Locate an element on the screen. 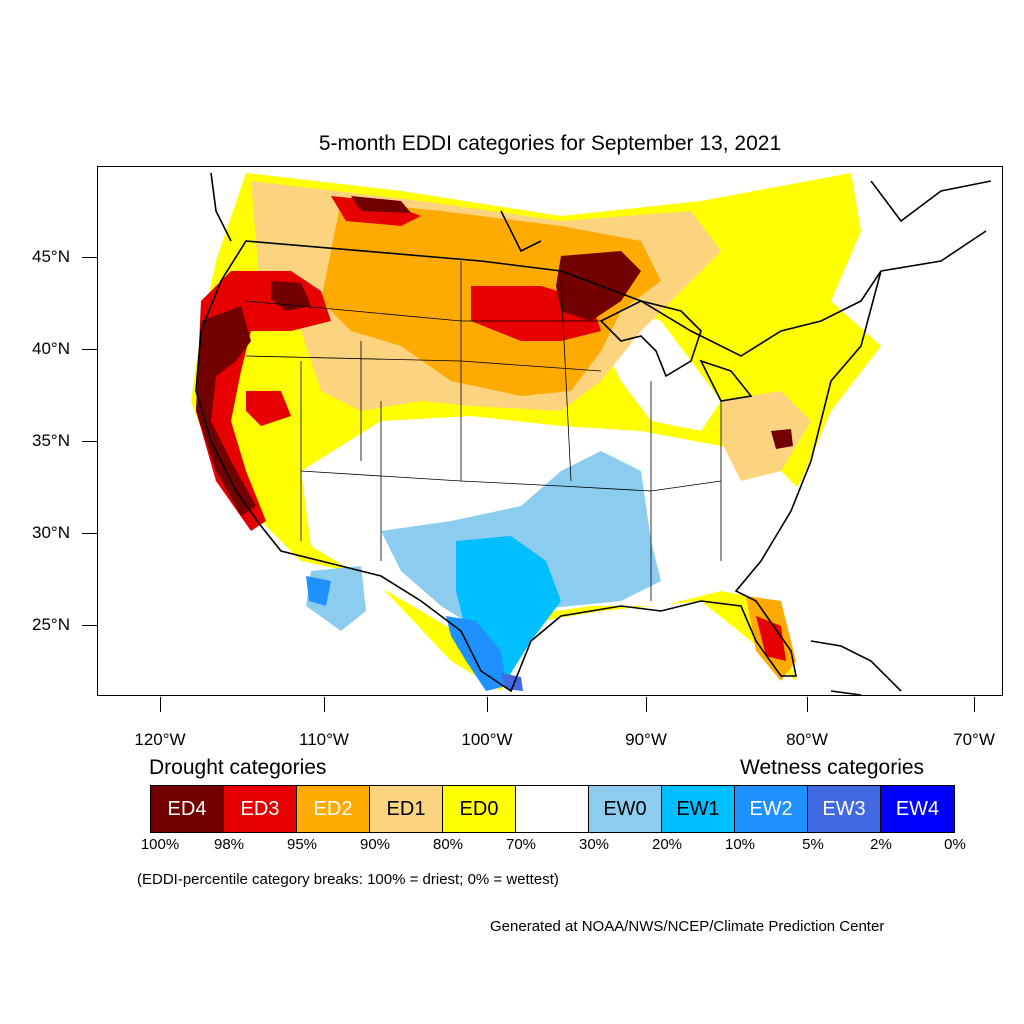  legend-swatch-ew4: EW4 is located at coordinates (917, 809).